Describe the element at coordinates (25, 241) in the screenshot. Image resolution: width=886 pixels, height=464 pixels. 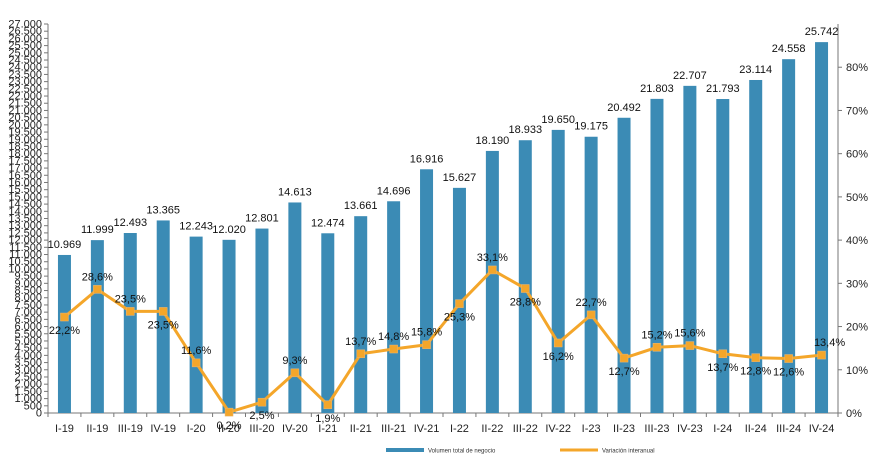
I see `left-tick-label: 12.000` at that location.